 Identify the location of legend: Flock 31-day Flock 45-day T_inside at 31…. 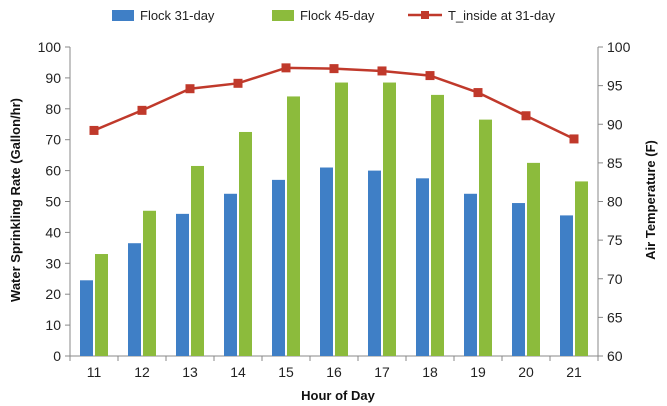
(333, 15).